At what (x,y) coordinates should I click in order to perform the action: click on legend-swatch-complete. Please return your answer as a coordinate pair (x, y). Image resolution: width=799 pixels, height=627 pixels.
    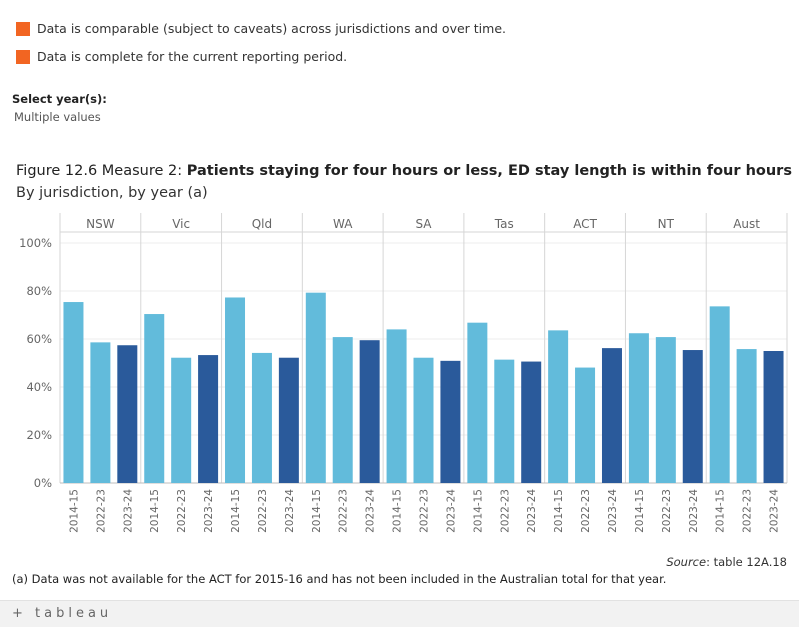
    Looking at the image, I should click on (23, 56).